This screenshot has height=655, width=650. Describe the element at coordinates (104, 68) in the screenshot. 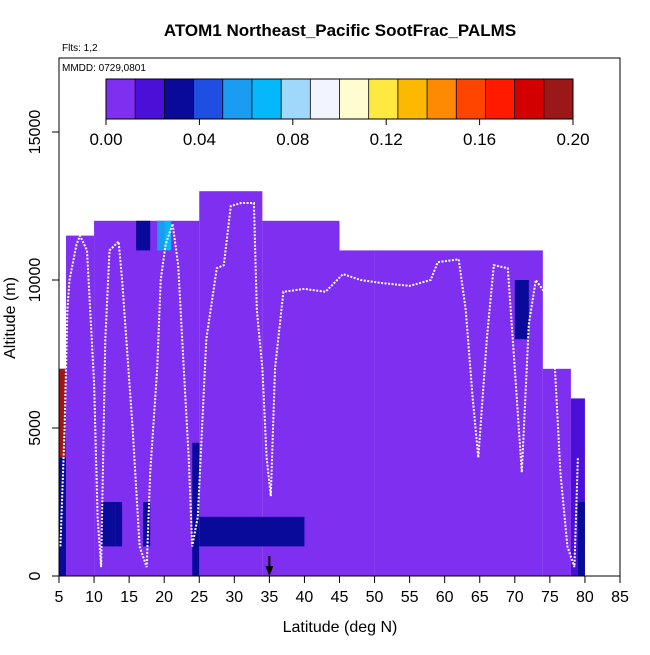

I see `dates-annotation: MMDD: 0729,0801` at that location.